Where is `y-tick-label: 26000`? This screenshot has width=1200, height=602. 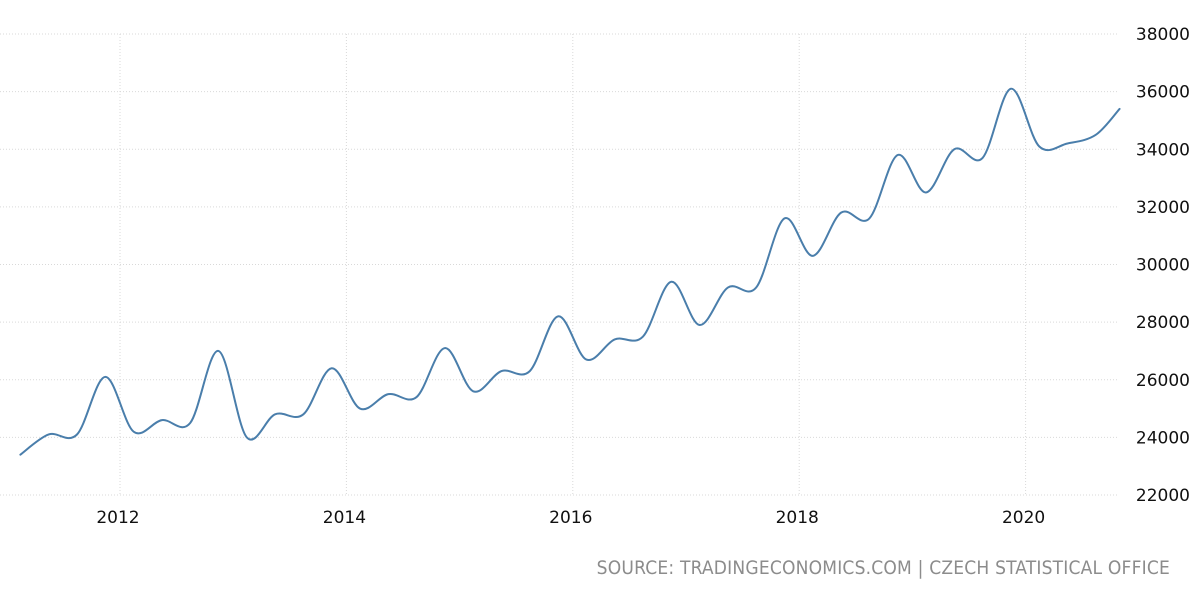 y-tick-label: 26000 is located at coordinates (1163, 381).